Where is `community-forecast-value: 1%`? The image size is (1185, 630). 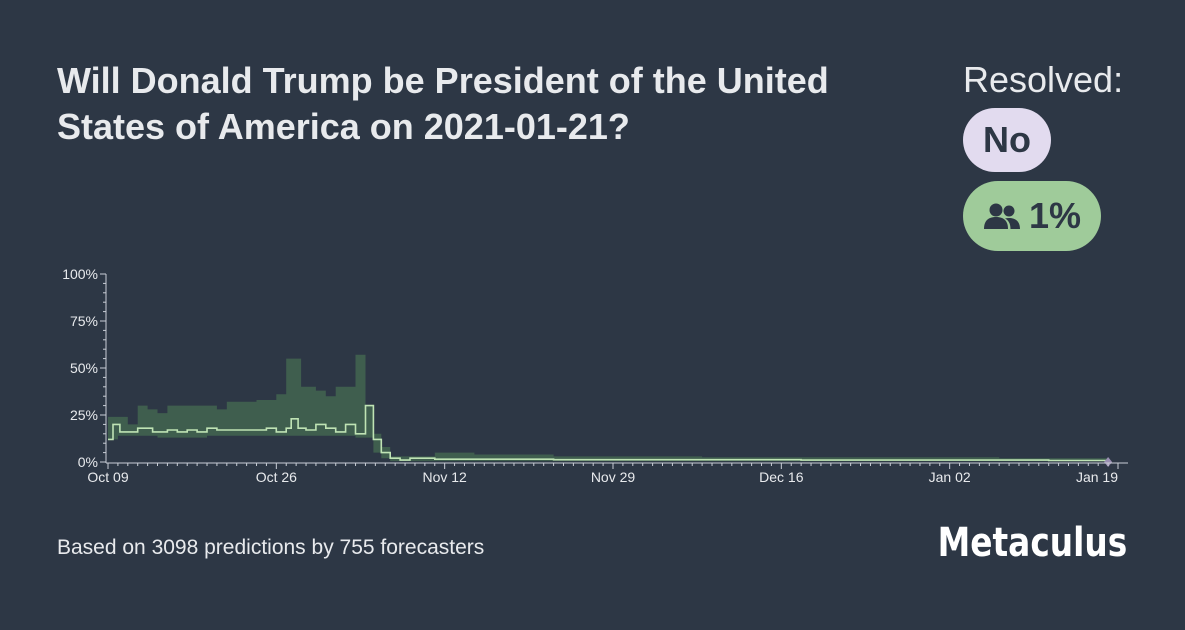 community-forecast-value: 1% is located at coordinates (1055, 215).